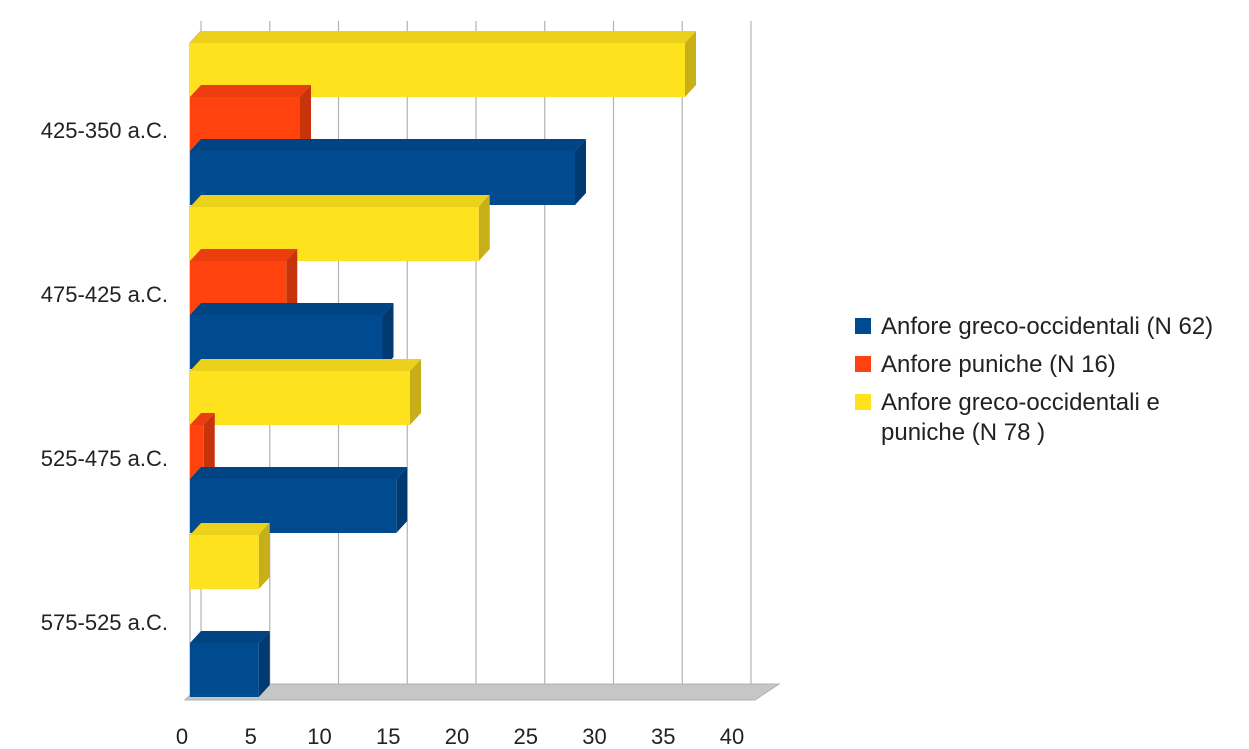  I want to click on legend-swatch-greco-occidentali, so click(863, 326).